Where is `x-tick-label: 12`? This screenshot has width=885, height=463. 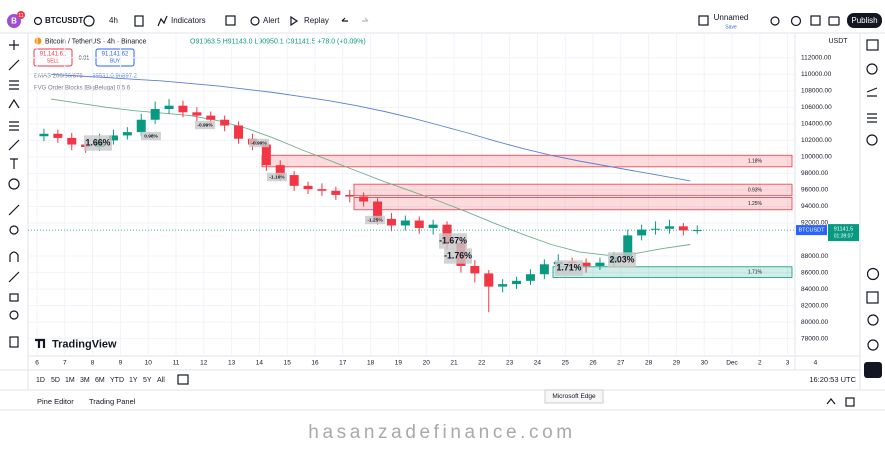 x-tick-label: 12 is located at coordinates (204, 363).